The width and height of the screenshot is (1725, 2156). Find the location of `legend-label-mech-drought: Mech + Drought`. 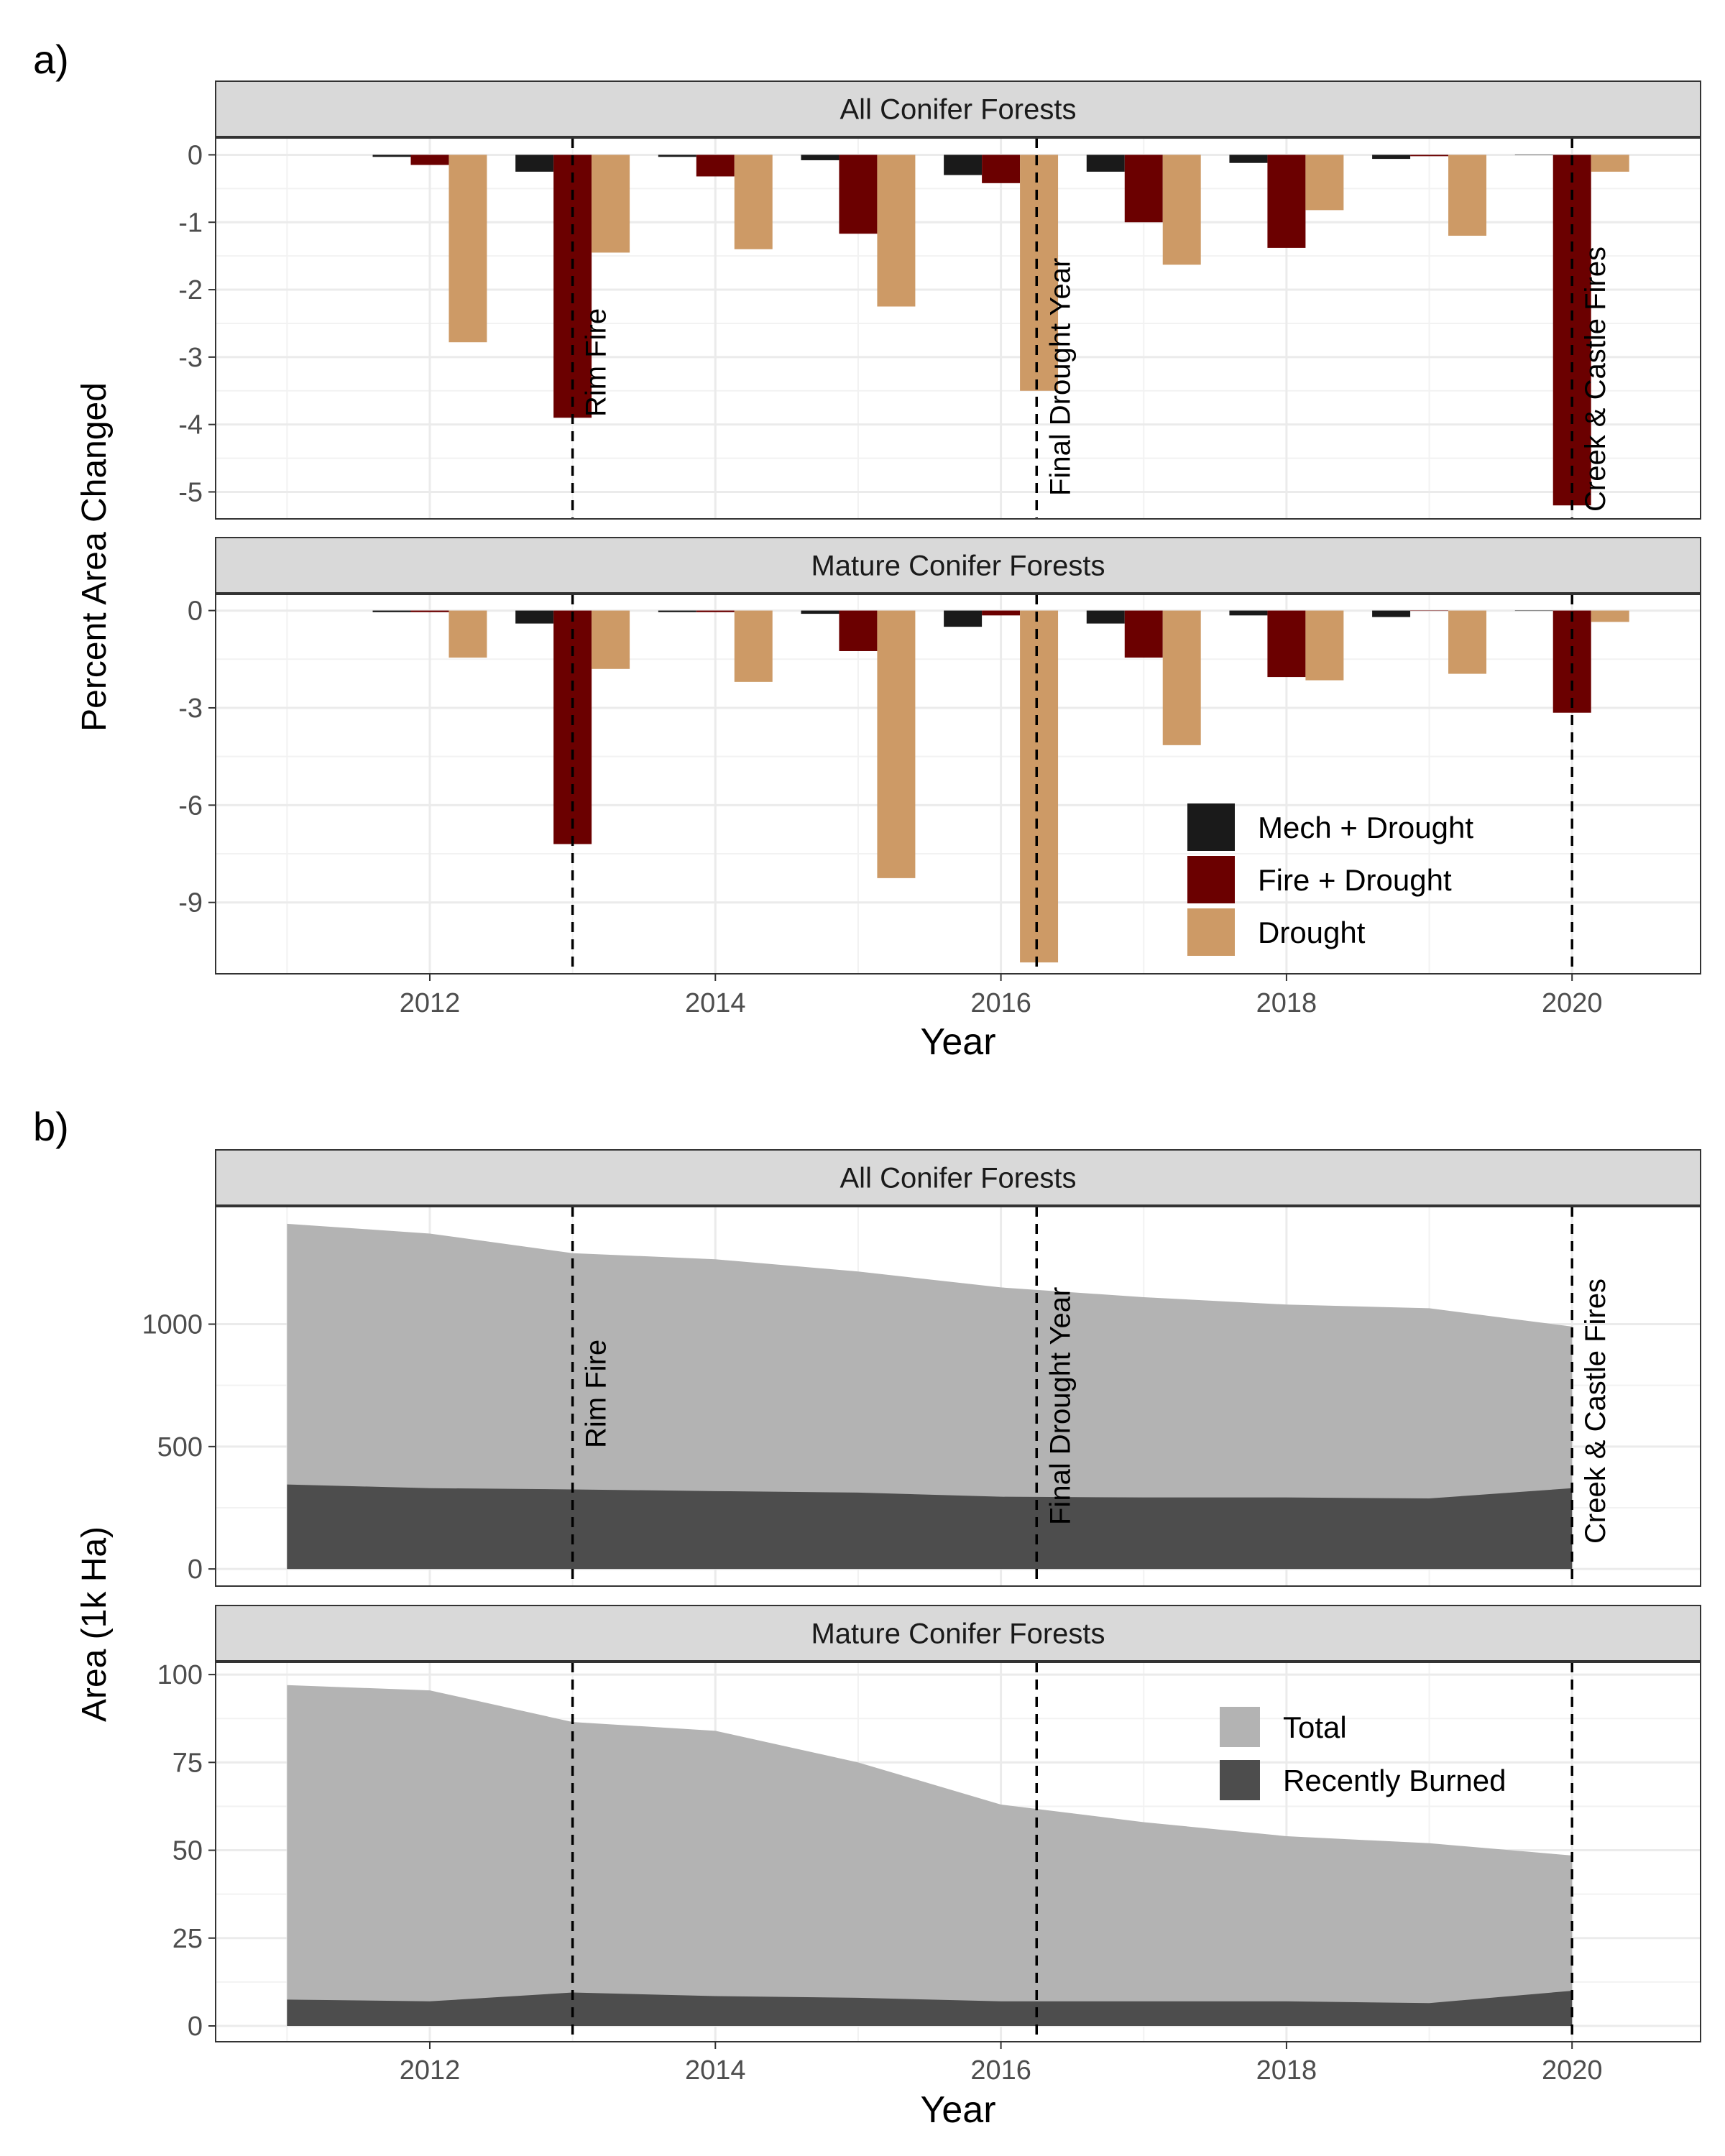

legend-label-mech-drought: Mech + Drought is located at coordinates (1365, 828).